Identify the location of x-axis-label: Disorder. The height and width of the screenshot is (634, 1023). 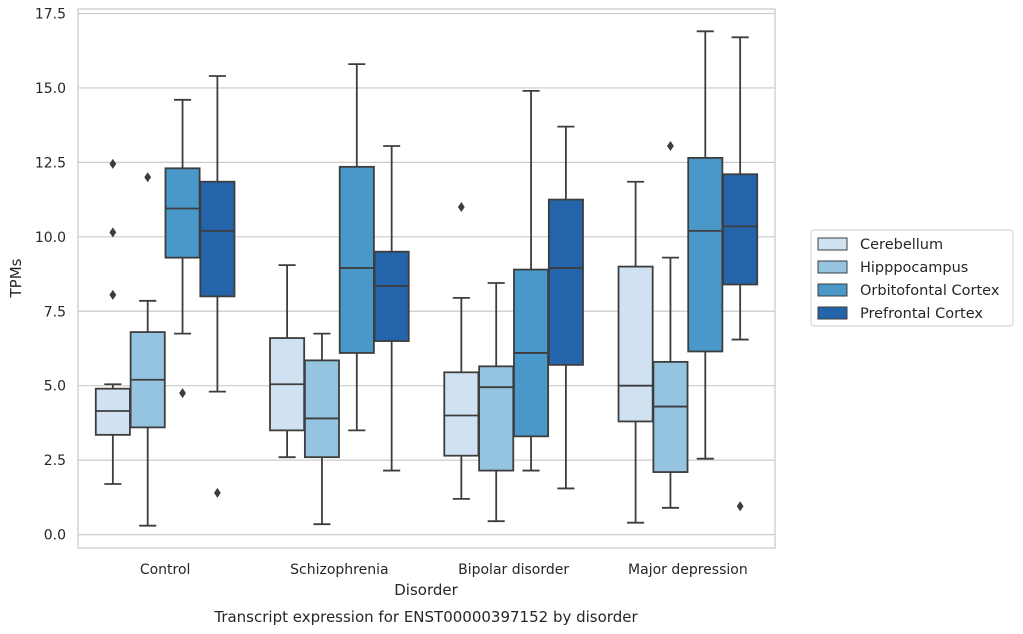
(426, 590).